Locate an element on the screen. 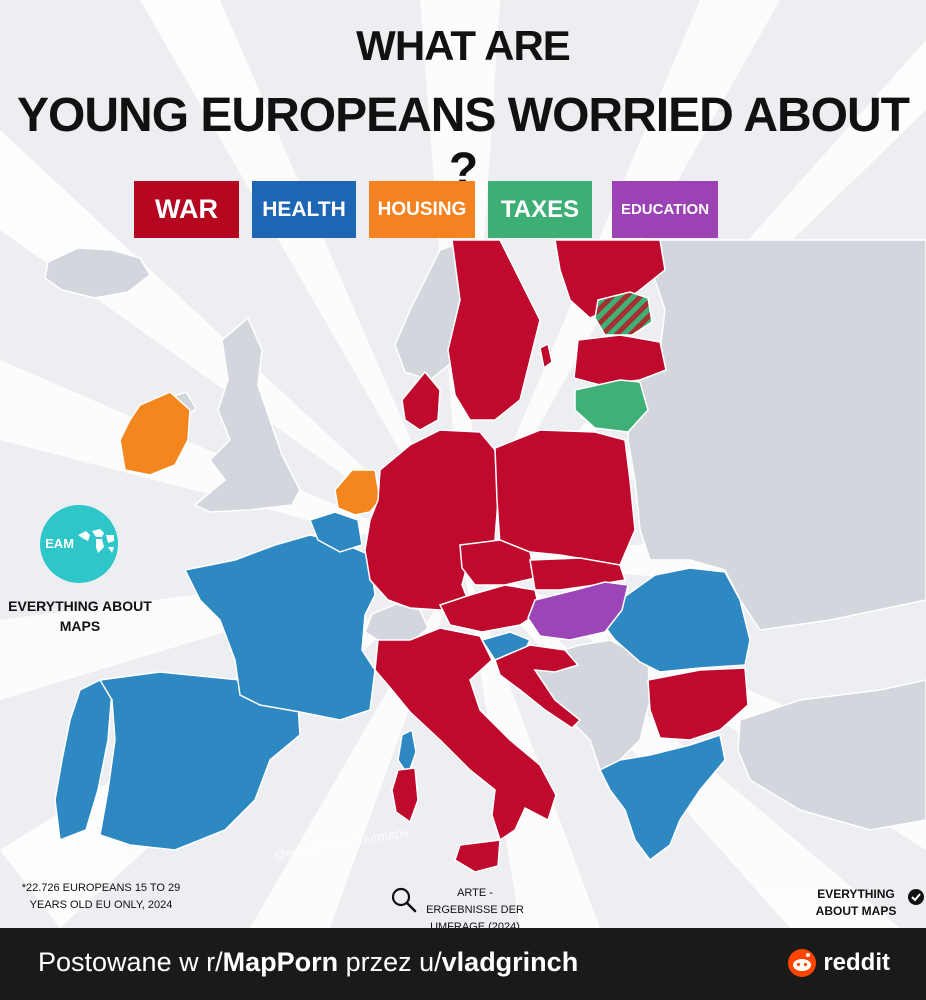  country-latvia is located at coordinates (611, 406).